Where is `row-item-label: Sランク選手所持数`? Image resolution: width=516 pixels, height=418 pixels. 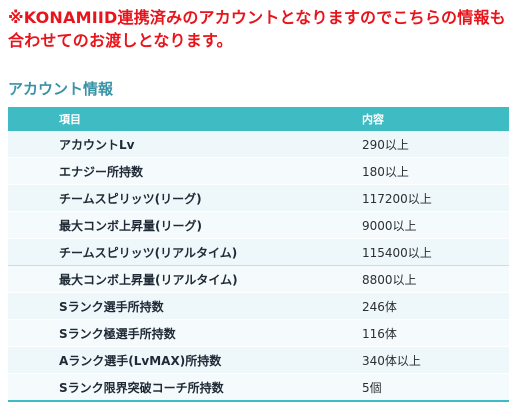 row-item-label: Sランク選手所持数 is located at coordinates (185, 306).